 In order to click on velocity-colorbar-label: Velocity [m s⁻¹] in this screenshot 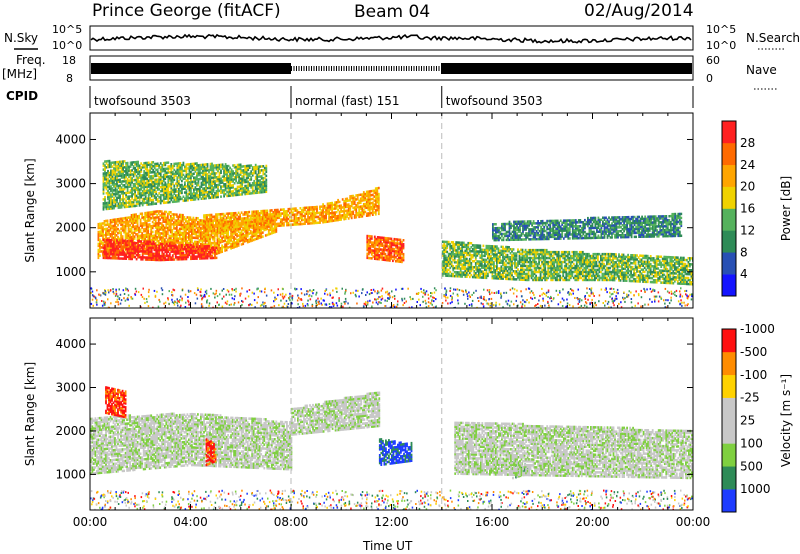, I will do `click(786, 420)`.